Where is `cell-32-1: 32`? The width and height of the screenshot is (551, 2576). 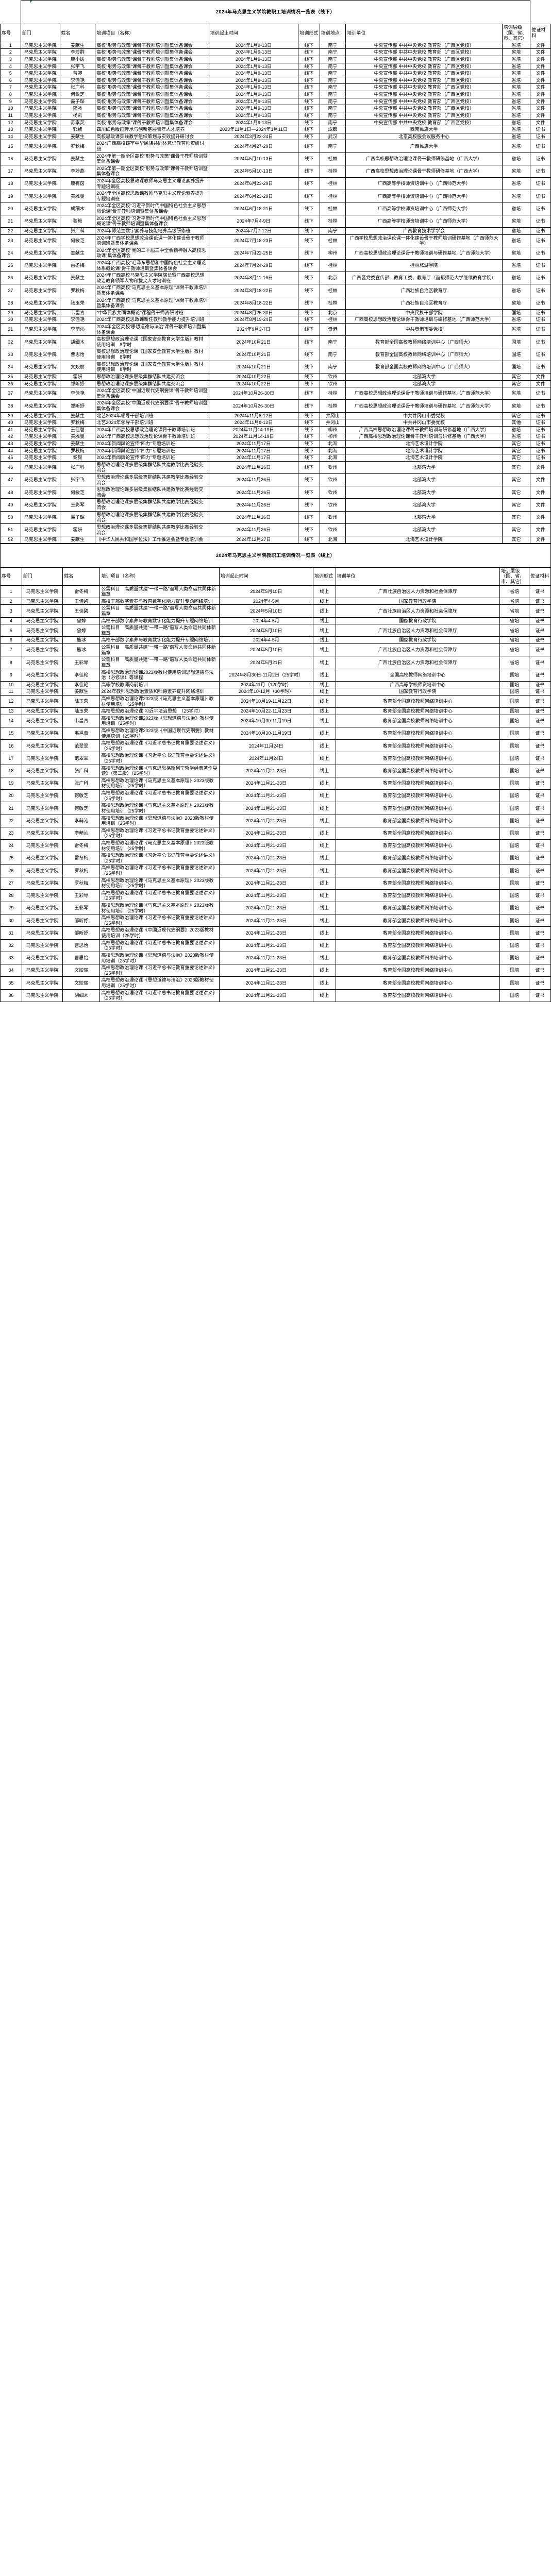 cell-32-1: 32 is located at coordinates (11, 946).